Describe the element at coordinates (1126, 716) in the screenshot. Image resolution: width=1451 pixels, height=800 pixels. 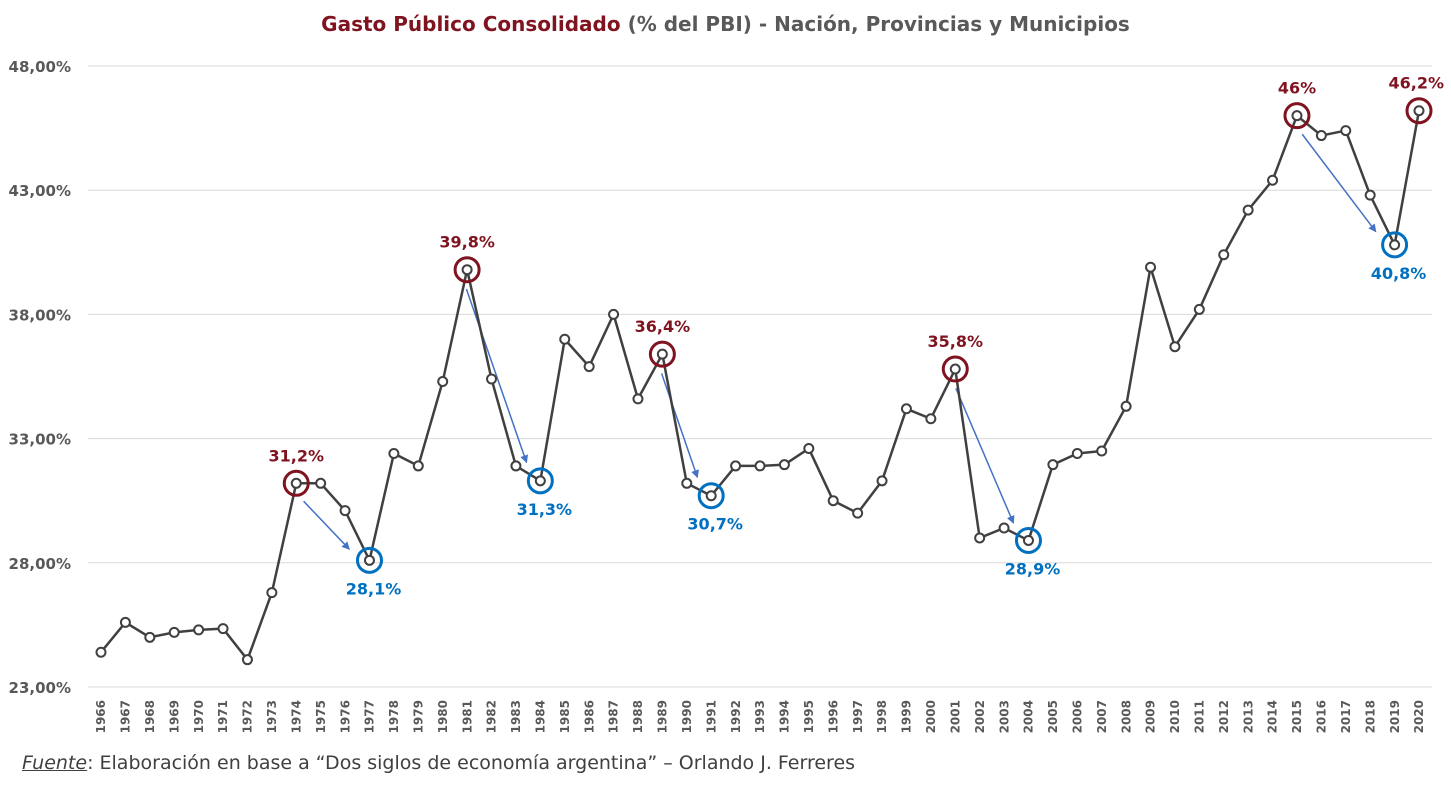
I see `x-tick-label: 2008` at that location.